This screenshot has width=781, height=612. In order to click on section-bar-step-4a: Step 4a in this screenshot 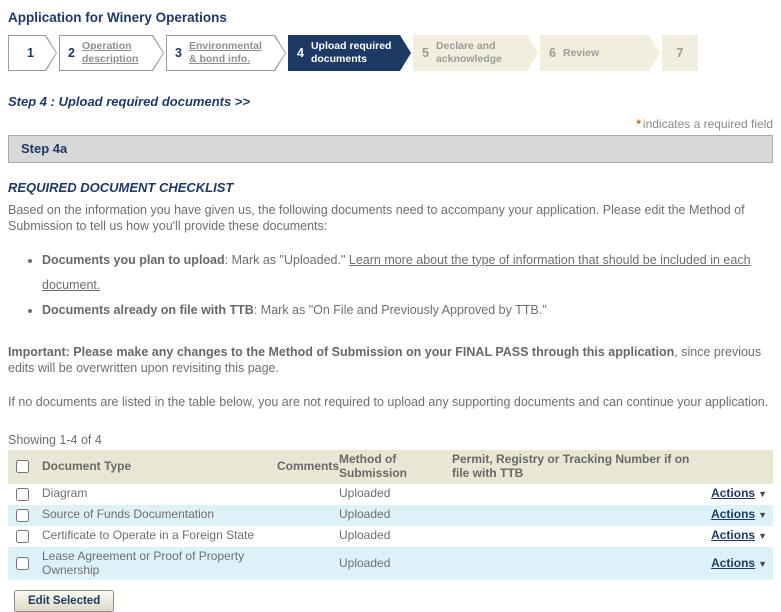, I will do `click(390, 149)`.